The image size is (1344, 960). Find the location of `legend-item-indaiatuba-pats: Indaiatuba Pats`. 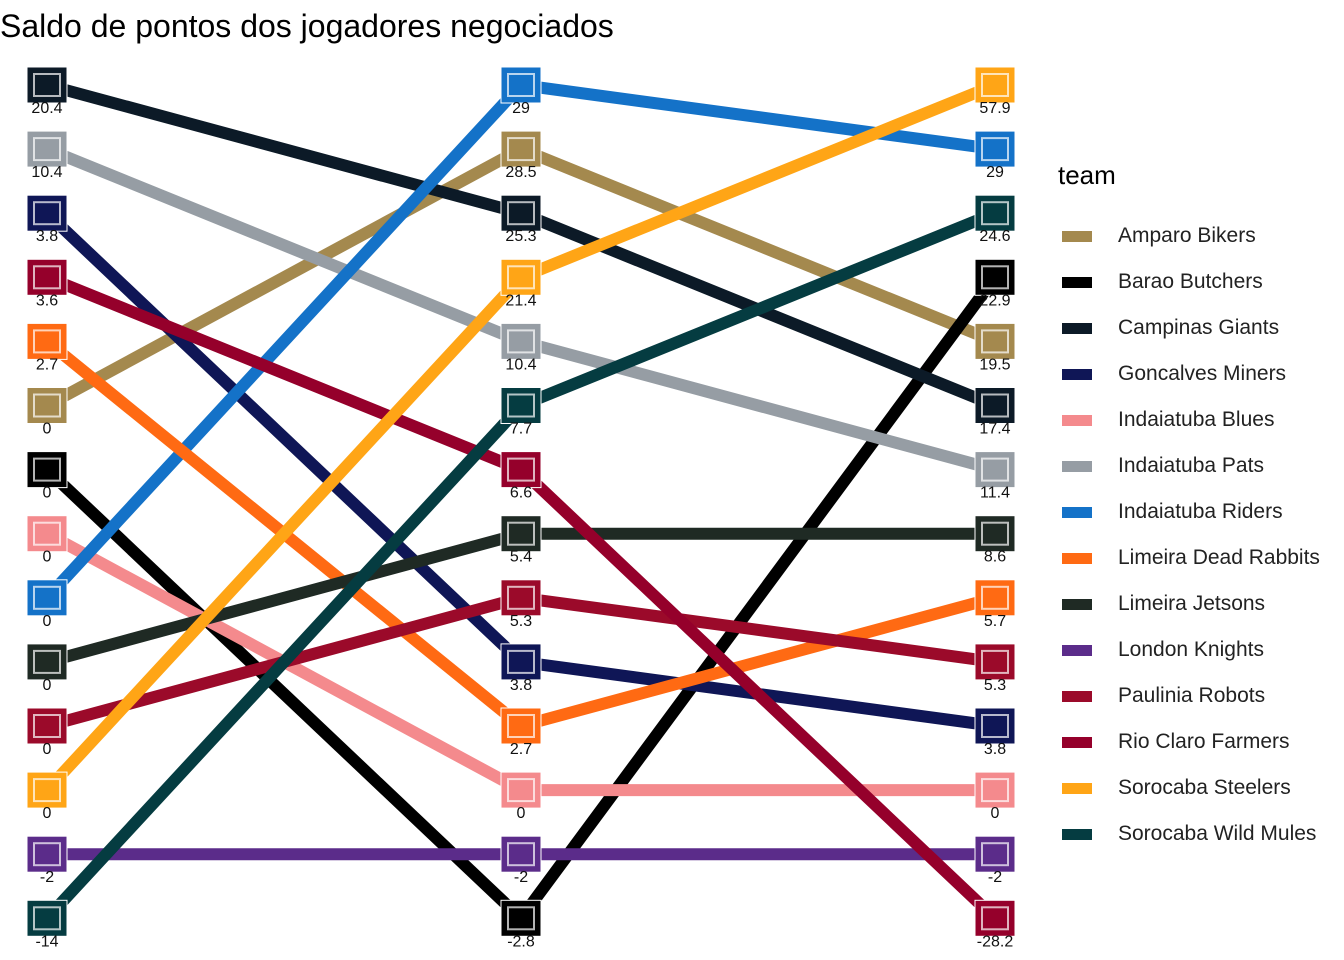

legend-item-indaiatuba-pats: Indaiatuba Pats is located at coordinates (1189, 466).